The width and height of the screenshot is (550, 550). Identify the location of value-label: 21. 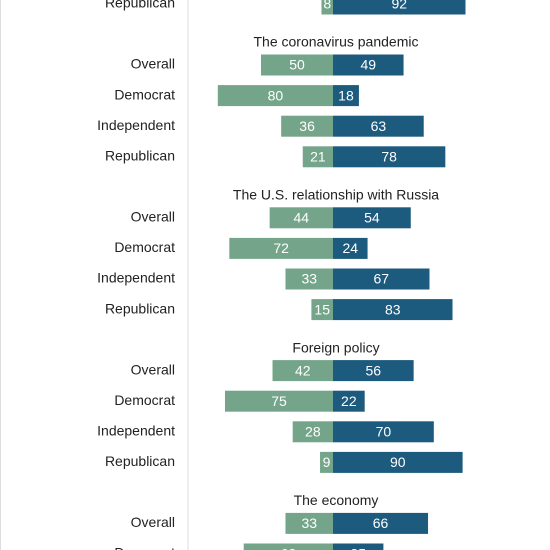
(318, 157).